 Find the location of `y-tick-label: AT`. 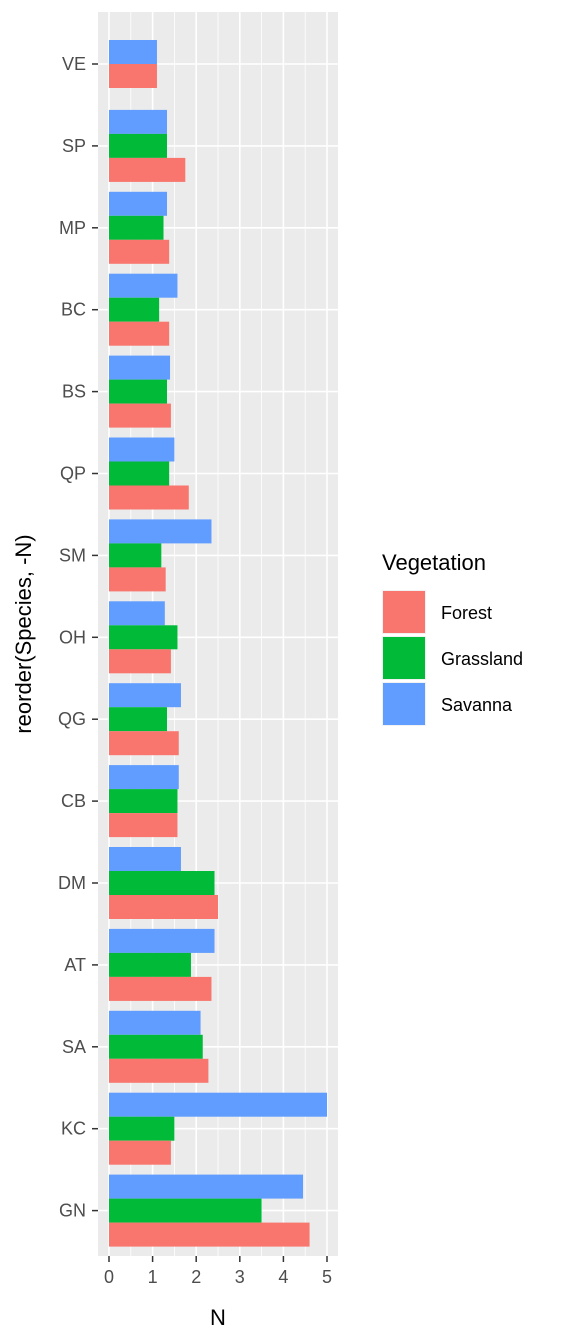

y-tick-label: AT is located at coordinates (75, 965).